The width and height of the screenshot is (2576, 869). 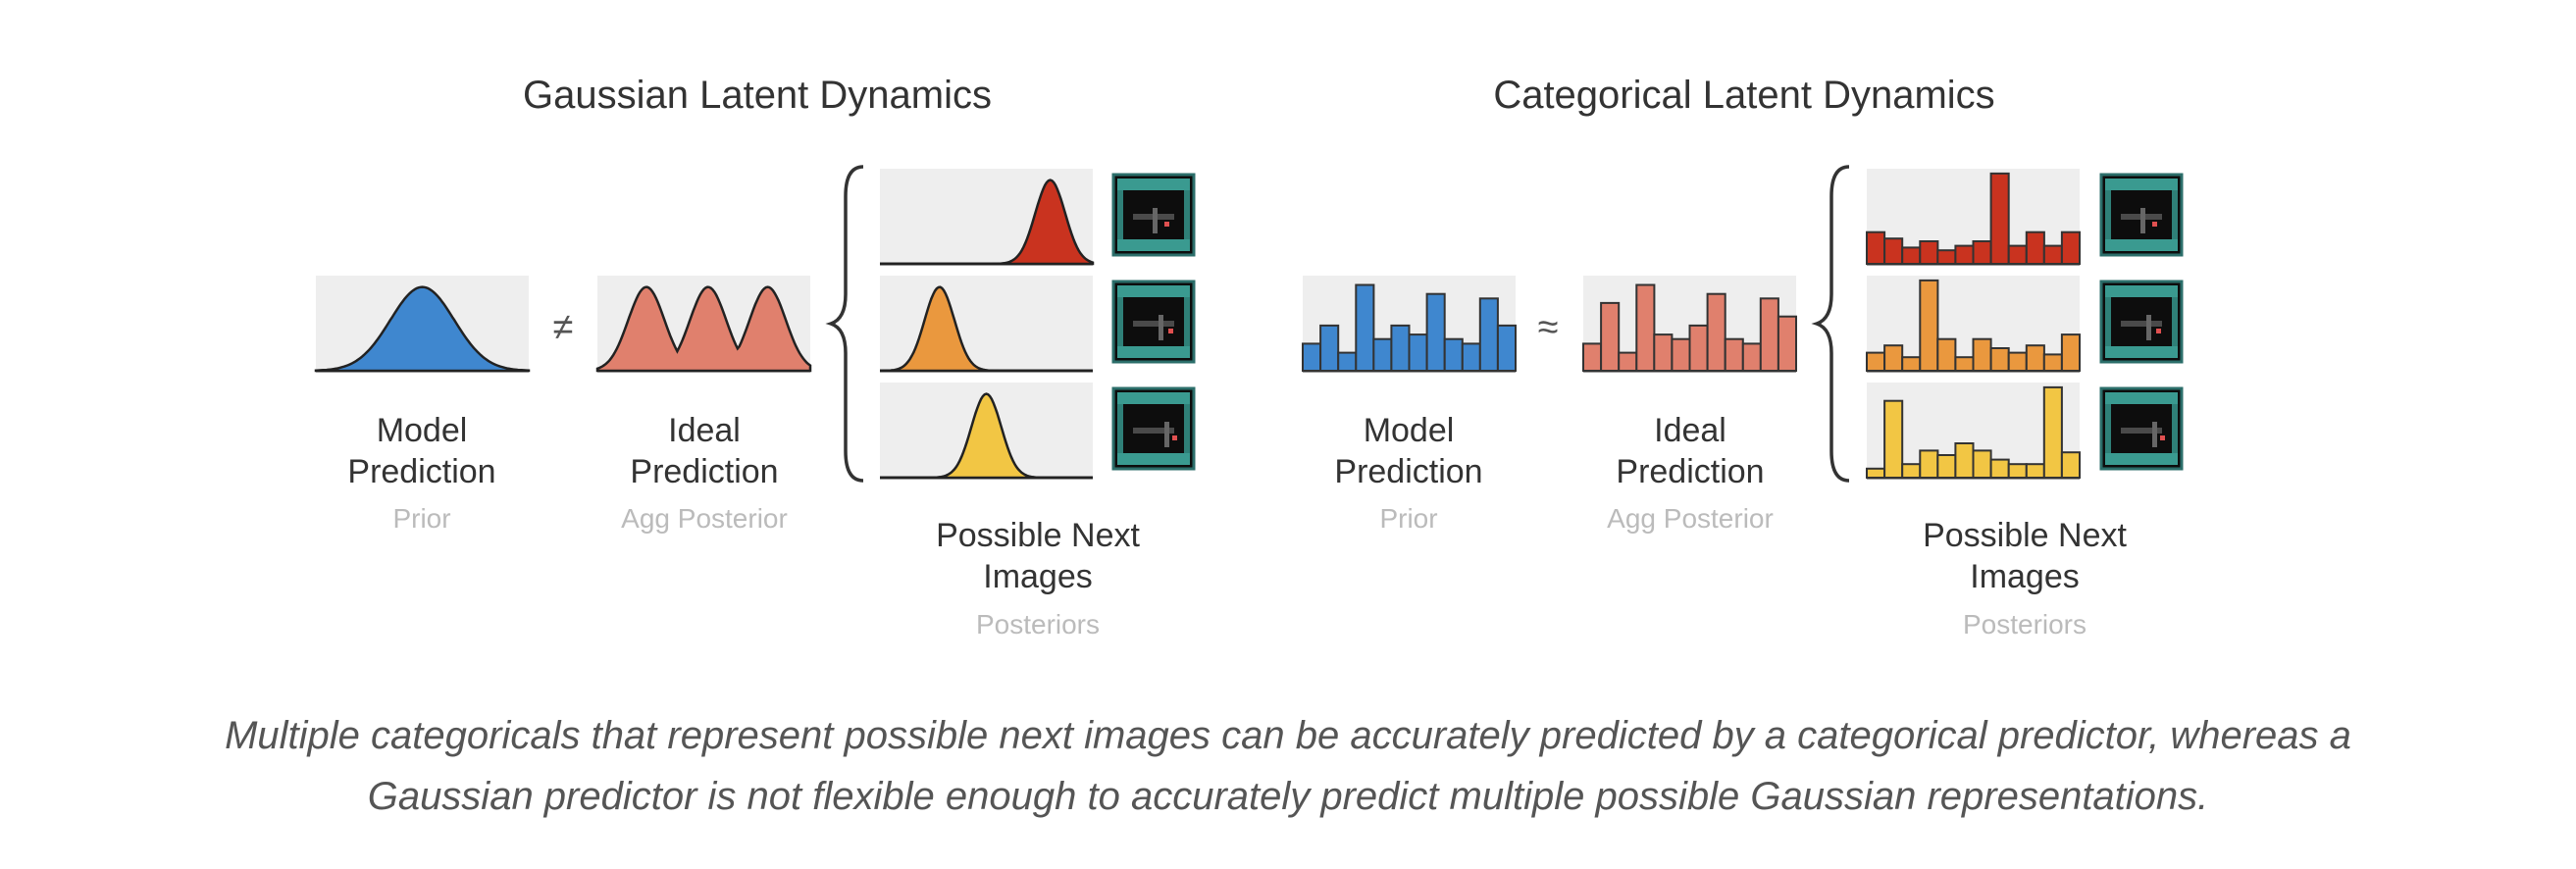 I want to click on categorical-ideal-prediction-plot, so click(x=1690, y=324).